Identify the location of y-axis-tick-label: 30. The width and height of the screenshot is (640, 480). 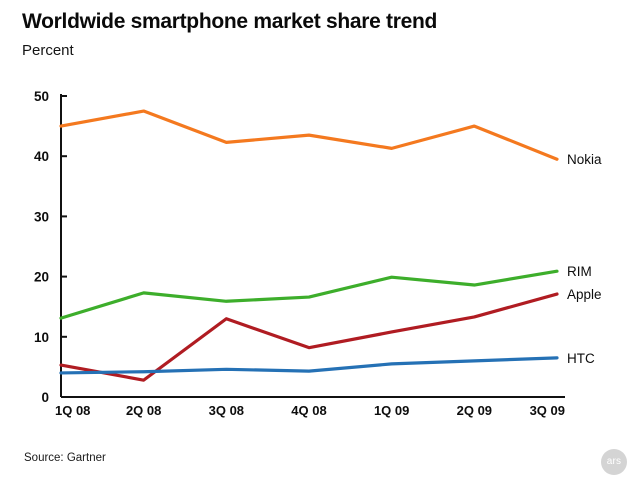
(41, 216).